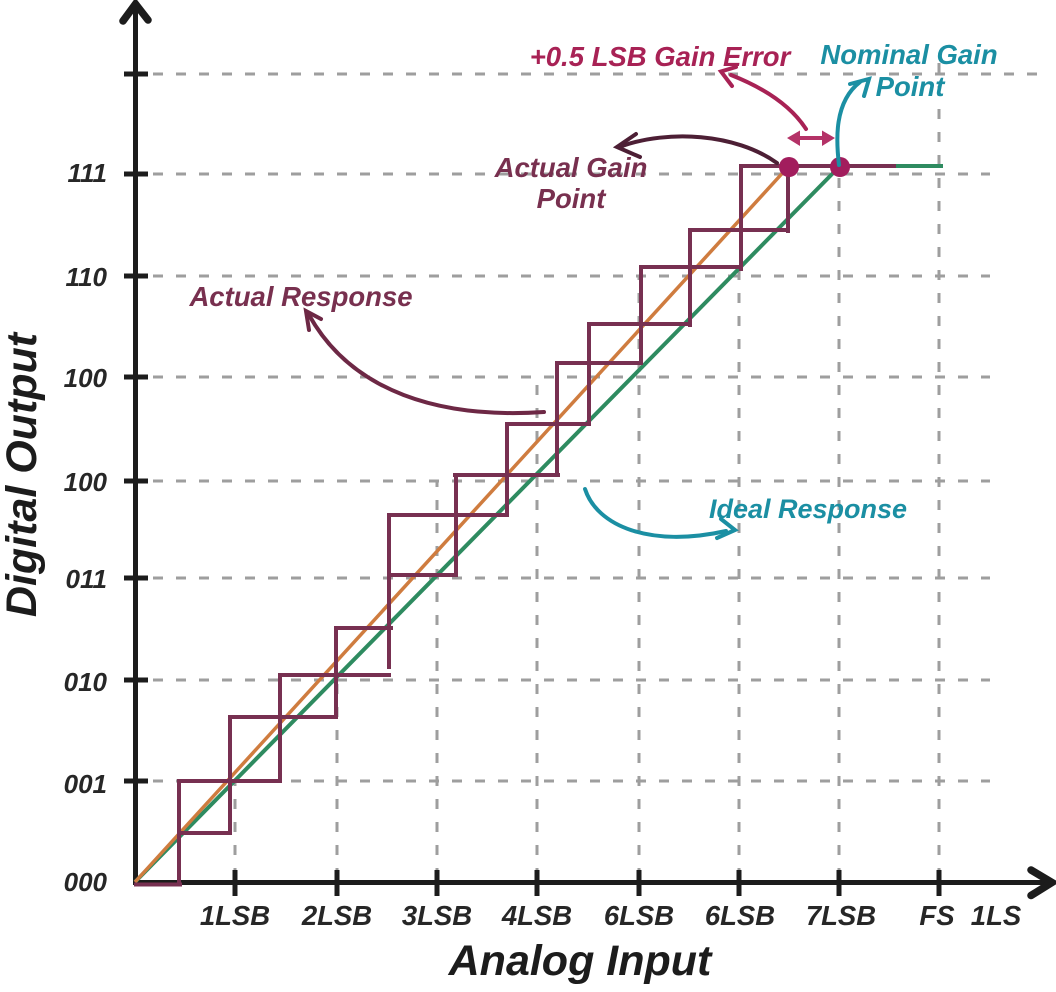 This screenshot has height=992, width=1056. Describe the element at coordinates (23, 474) in the screenshot. I see `svg-text: Digital Output` at that location.